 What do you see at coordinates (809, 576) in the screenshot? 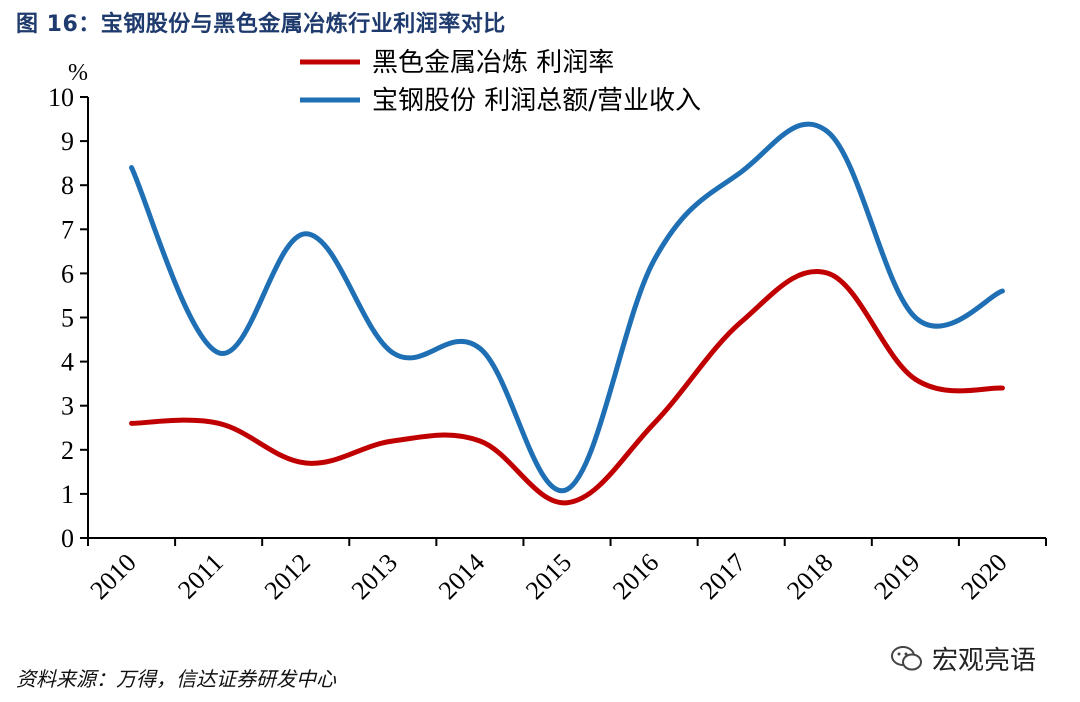
I see `x-tick-label: 2018` at bounding box center [809, 576].